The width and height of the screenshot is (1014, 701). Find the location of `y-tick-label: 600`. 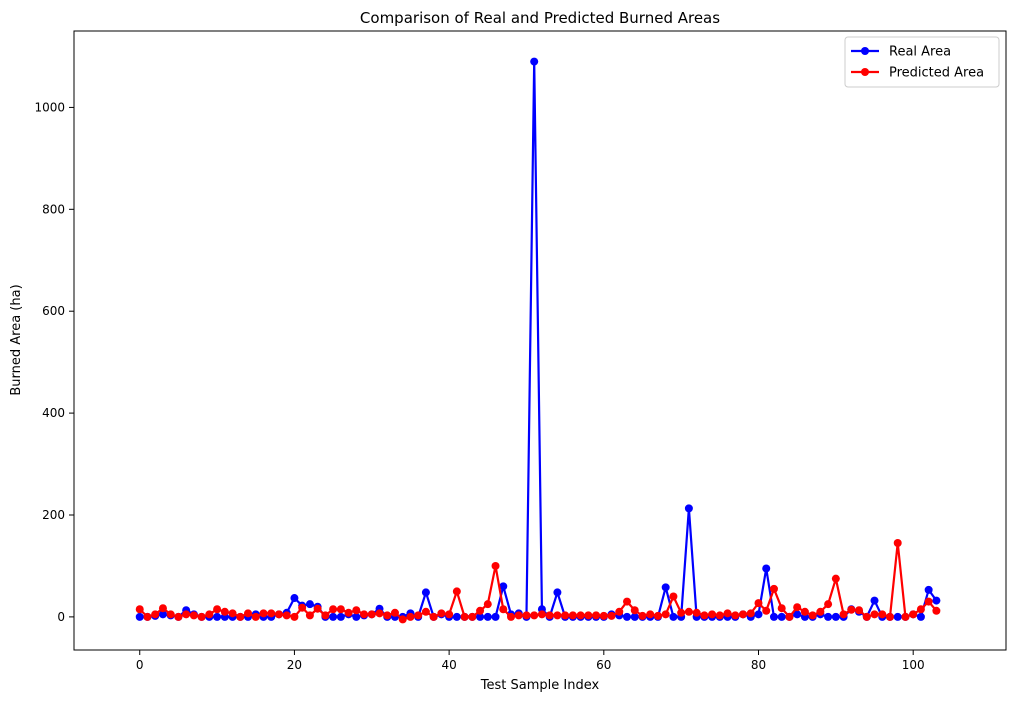

y-tick-label: 600 is located at coordinates (53, 311).